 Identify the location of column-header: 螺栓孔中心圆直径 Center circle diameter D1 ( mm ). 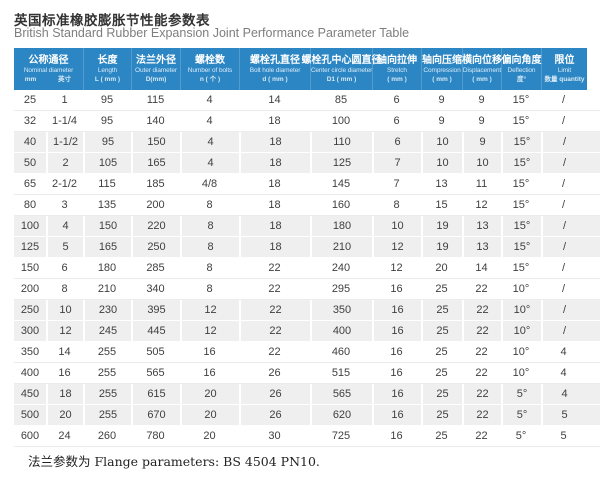
(342, 69).